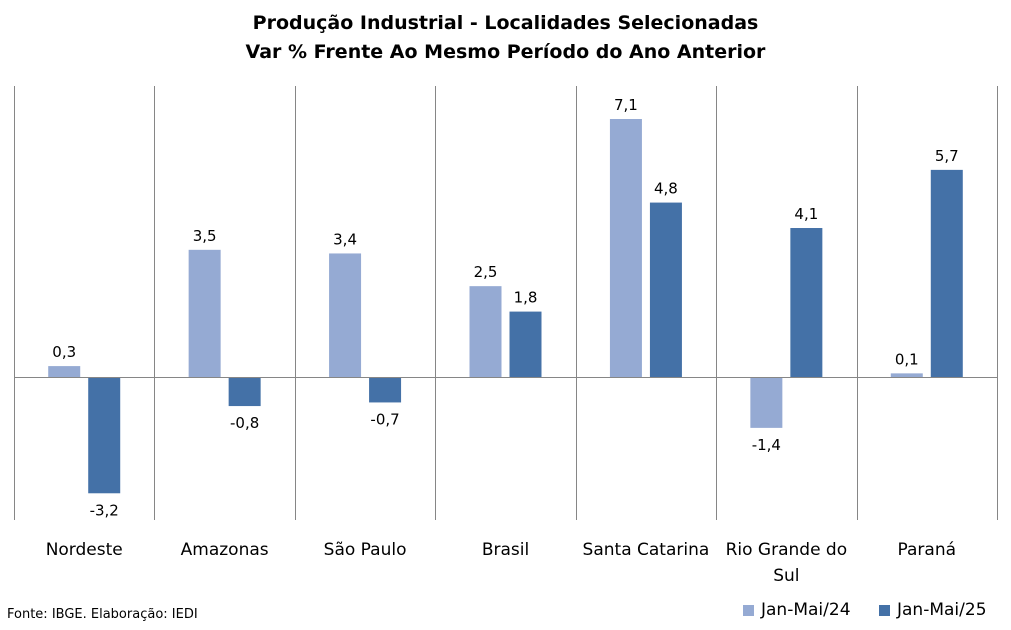 The height and width of the screenshot is (630, 1011). What do you see at coordinates (384, 419) in the screenshot?
I see `data-label: -0,7` at bounding box center [384, 419].